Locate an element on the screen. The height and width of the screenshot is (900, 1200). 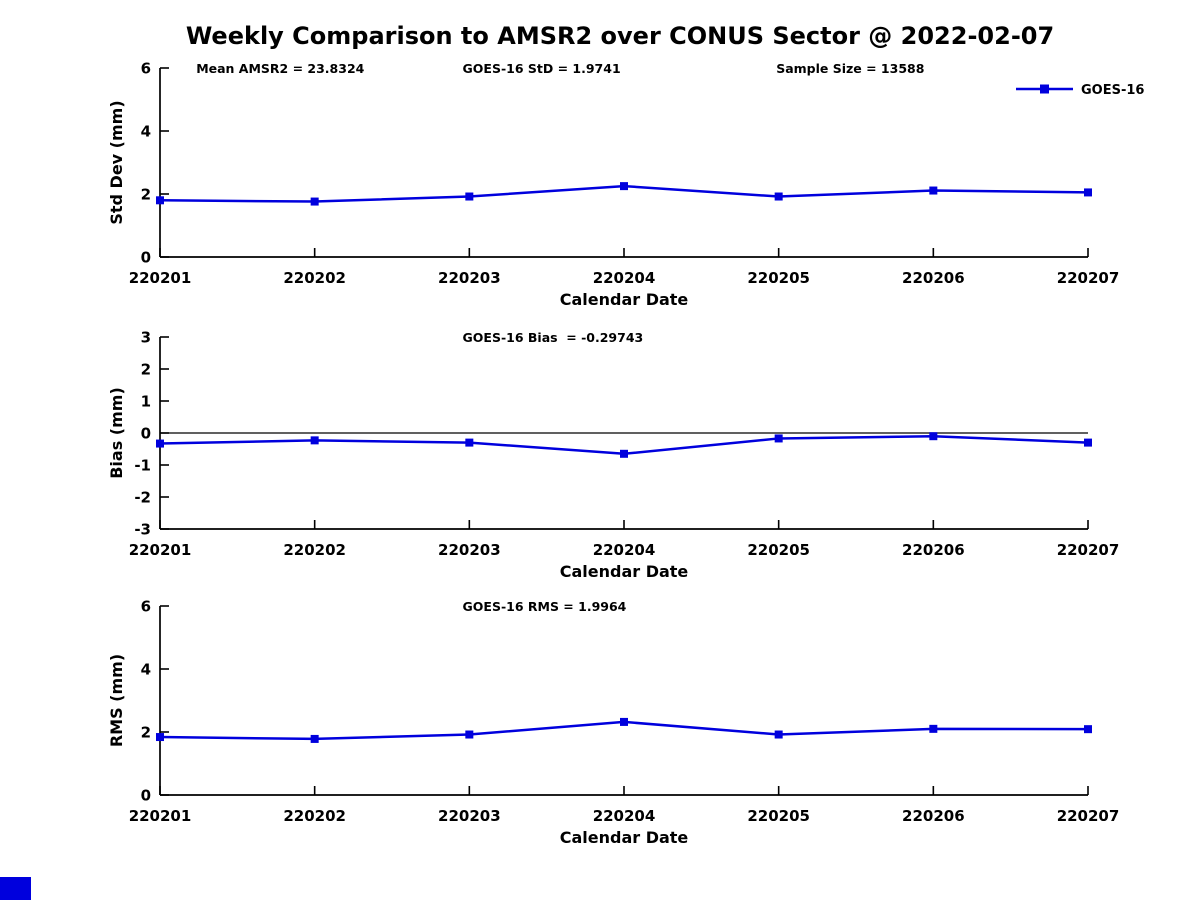
annotation-text: GOES-16 Bias = -0.29743 is located at coordinates (553, 337).